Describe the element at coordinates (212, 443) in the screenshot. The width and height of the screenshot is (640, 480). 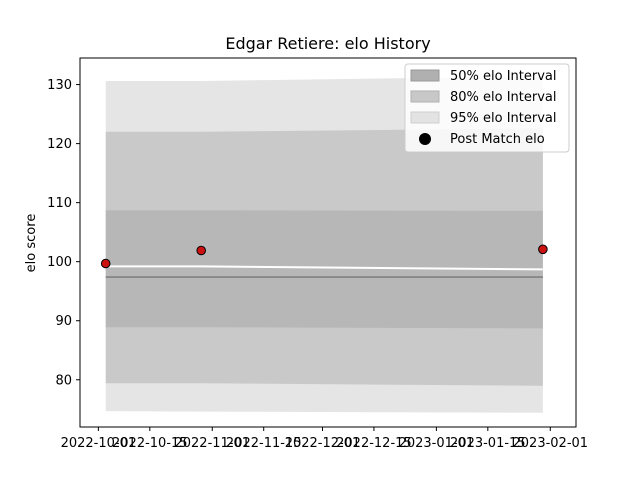
I see `x-tick-label: 2022-11-01` at that location.